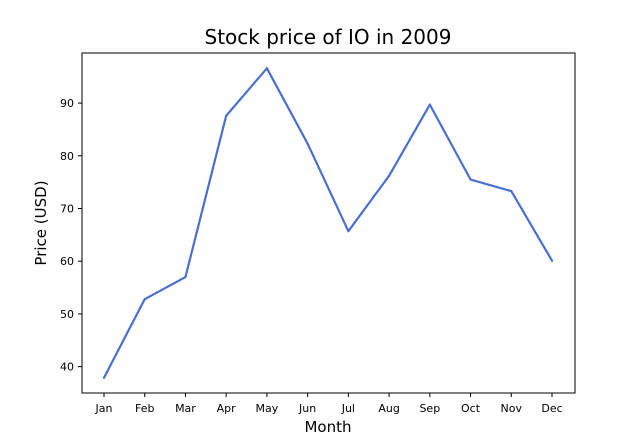 The image size is (640, 440). I want to click on x-tick-label: Jul, so click(348, 408).